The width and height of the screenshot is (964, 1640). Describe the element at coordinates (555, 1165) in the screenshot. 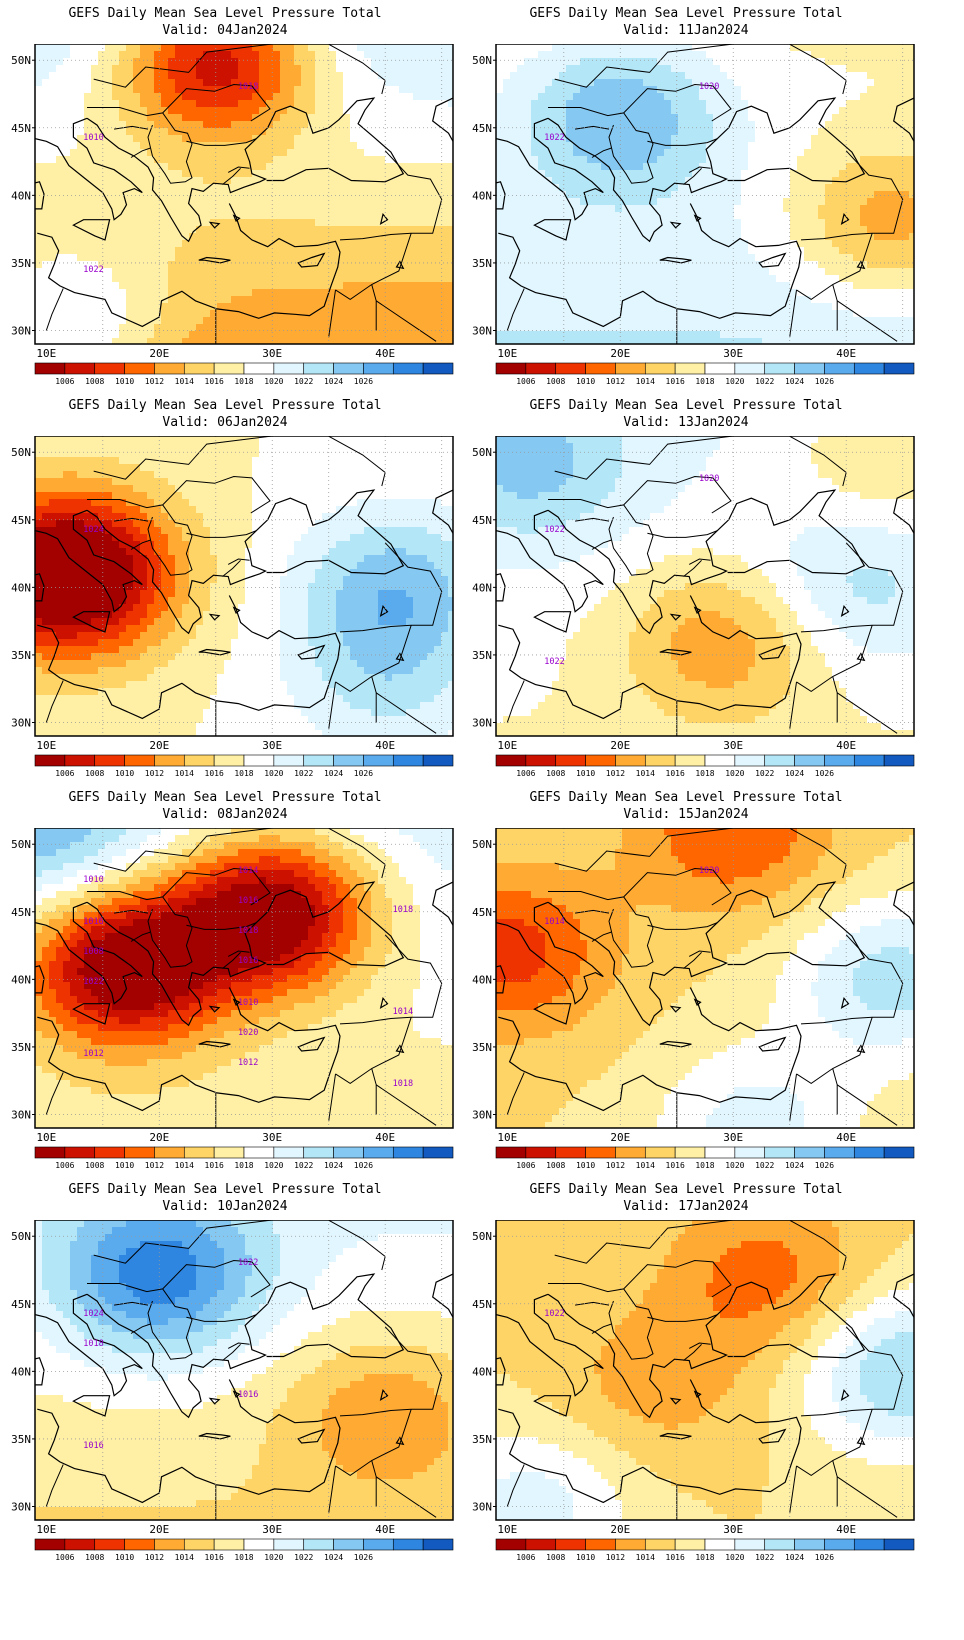

I see `colorbar-tick-label: 1008` at that location.